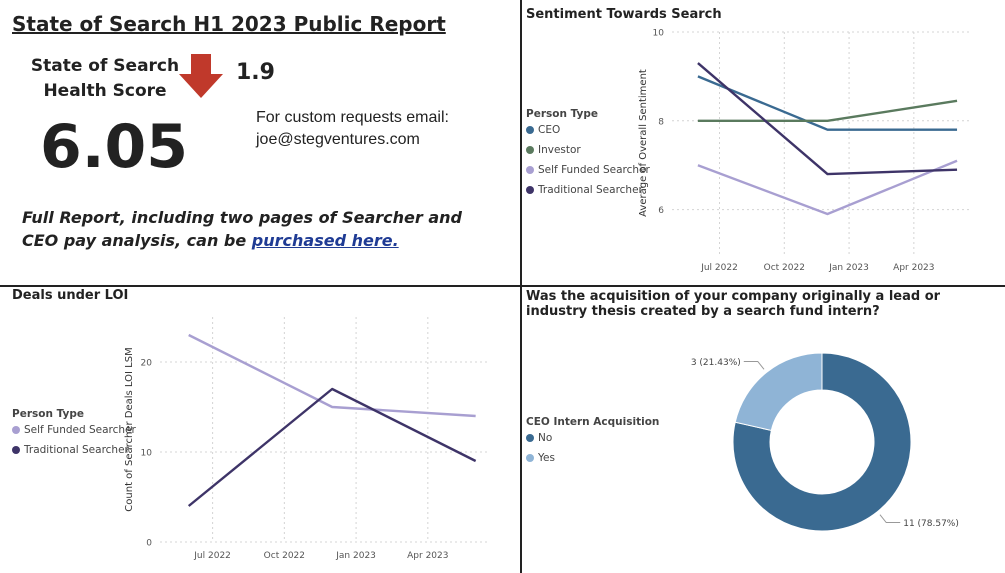 This screenshot has height=573, width=1005. What do you see at coordinates (149, 544) in the screenshot?
I see `y-tick-label: 0` at bounding box center [149, 544].